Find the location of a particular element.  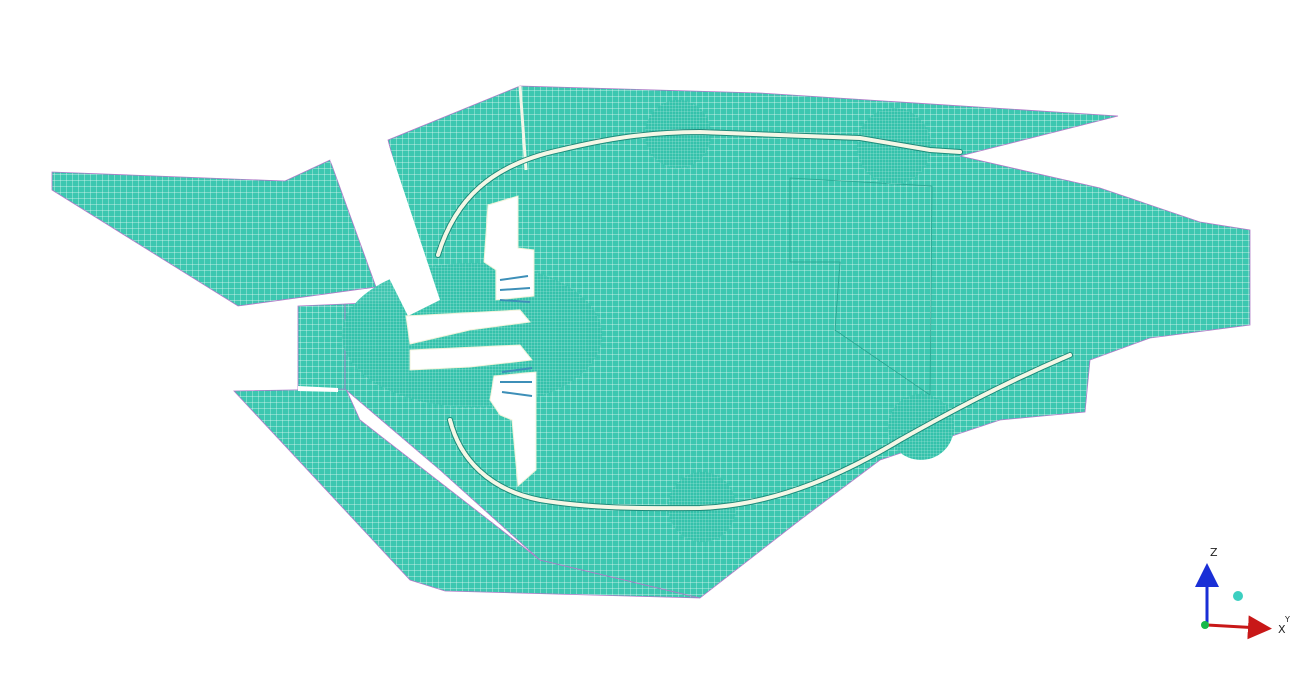

x-axis-arrow-icon is located at coordinates (1239, 627).